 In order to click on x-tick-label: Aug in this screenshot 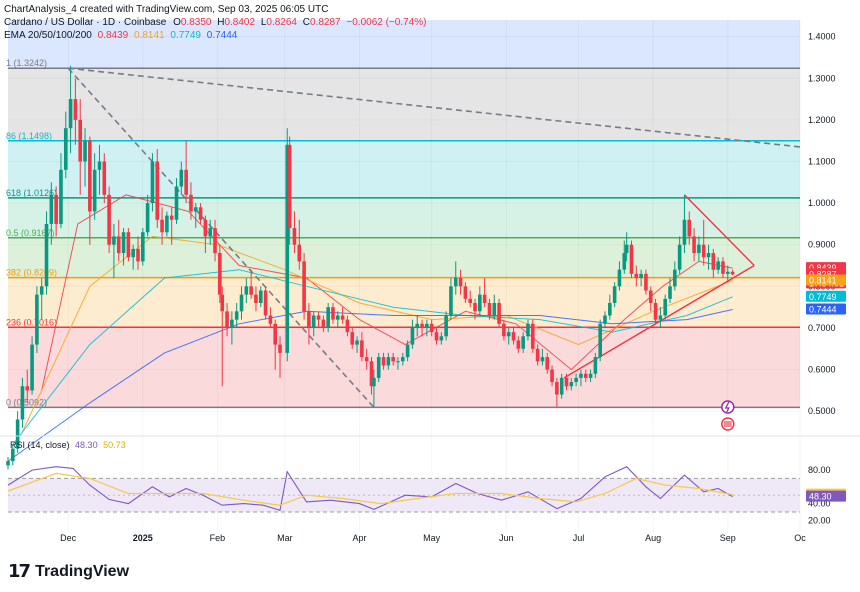, I will do `click(653, 538)`.